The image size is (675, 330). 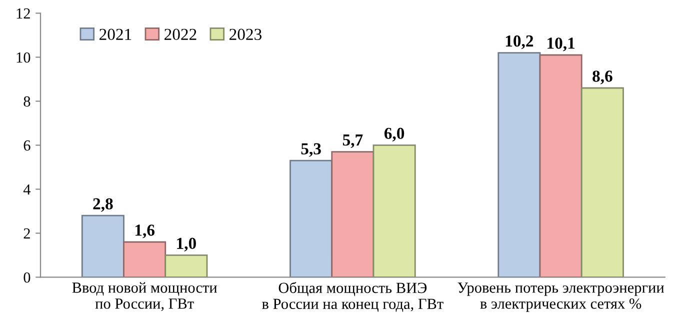 I want to click on data-label: 5,3, so click(x=311, y=150).